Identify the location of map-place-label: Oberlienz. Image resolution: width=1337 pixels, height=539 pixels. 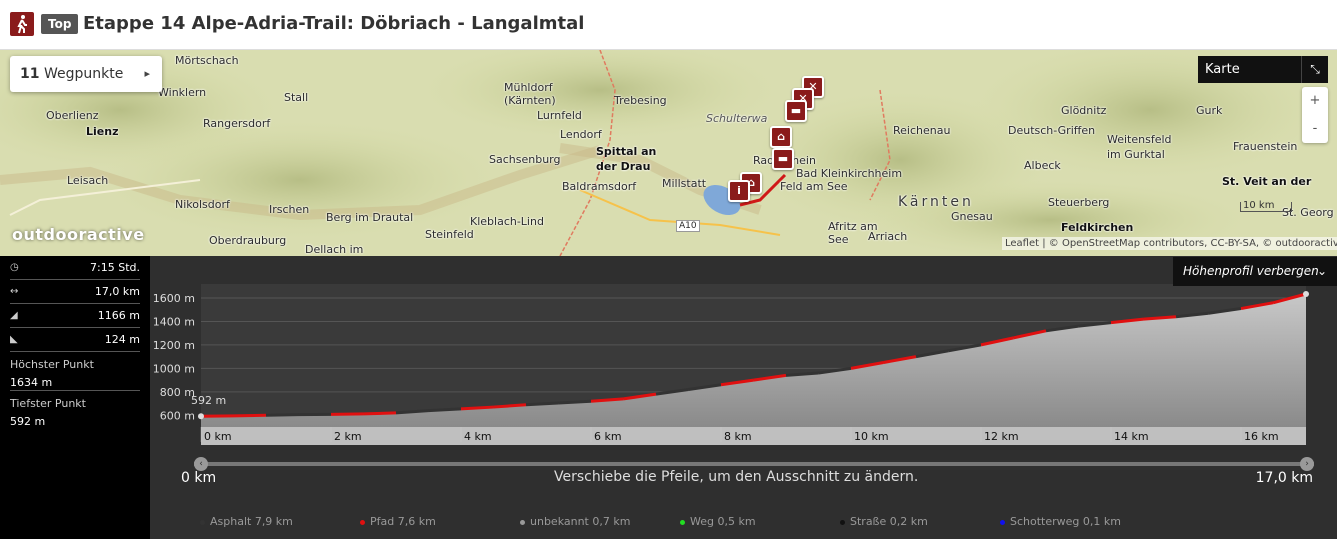
(72, 115).